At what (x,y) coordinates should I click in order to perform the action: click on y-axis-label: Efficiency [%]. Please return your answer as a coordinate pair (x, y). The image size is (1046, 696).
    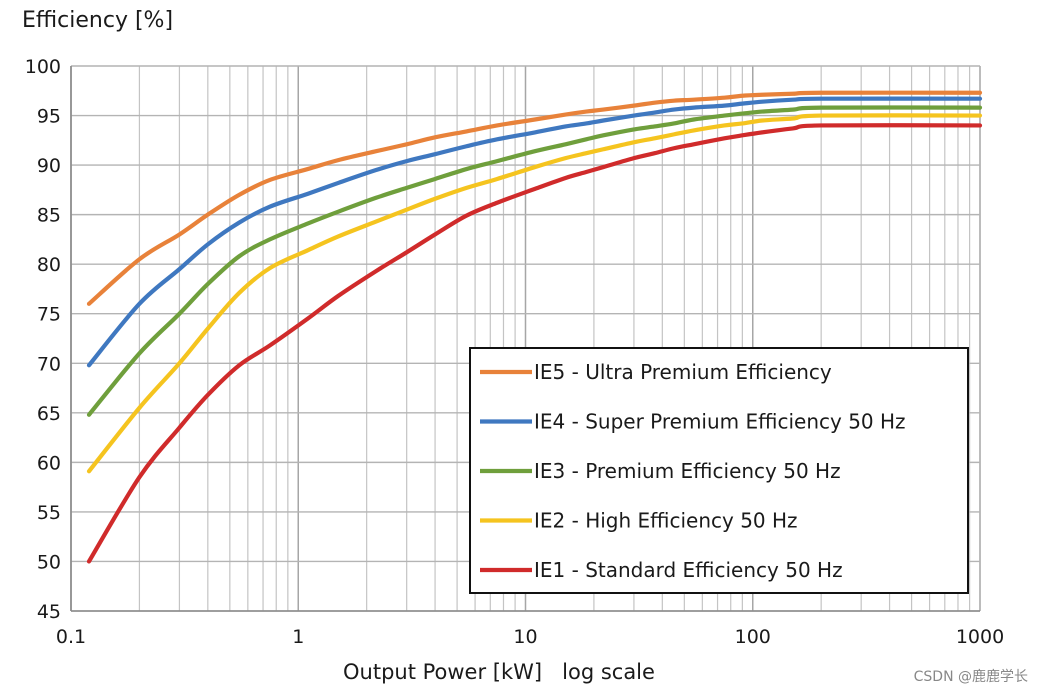
    Looking at the image, I should click on (98, 20).